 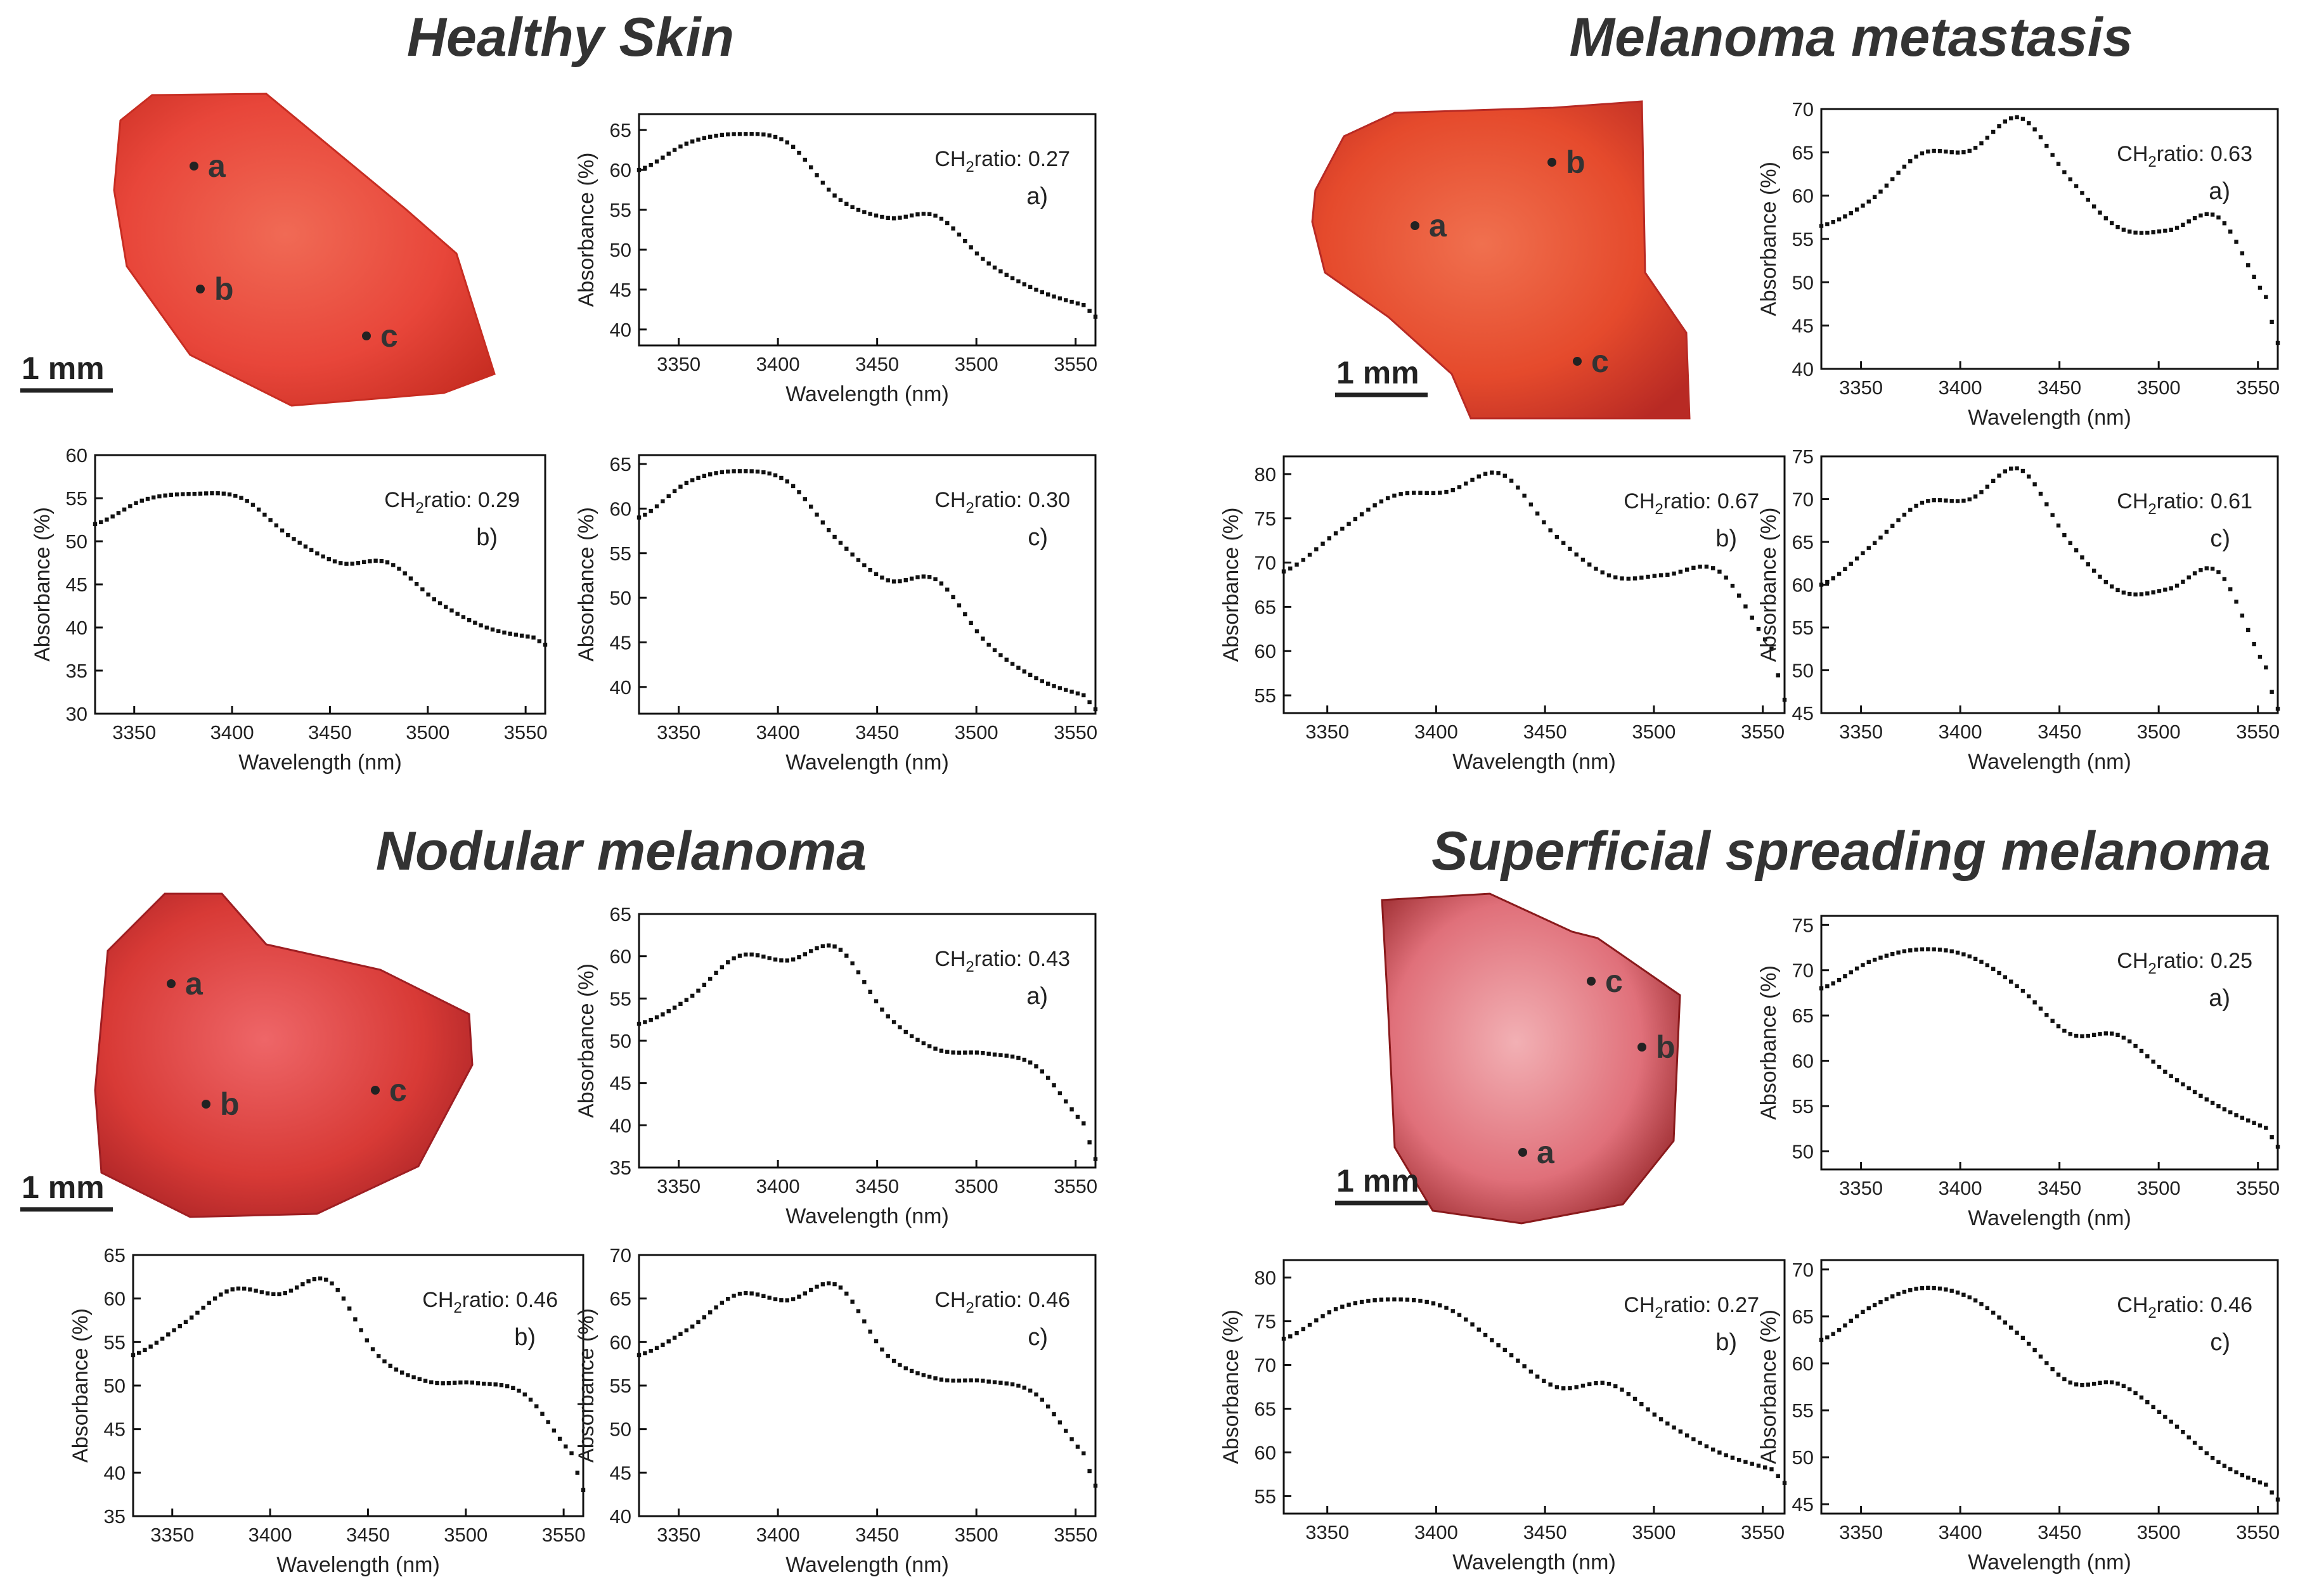 What do you see at coordinates (586, 230) in the screenshot?
I see `y-axis-label: Absorbance (%)` at bounding box center [586, 230].